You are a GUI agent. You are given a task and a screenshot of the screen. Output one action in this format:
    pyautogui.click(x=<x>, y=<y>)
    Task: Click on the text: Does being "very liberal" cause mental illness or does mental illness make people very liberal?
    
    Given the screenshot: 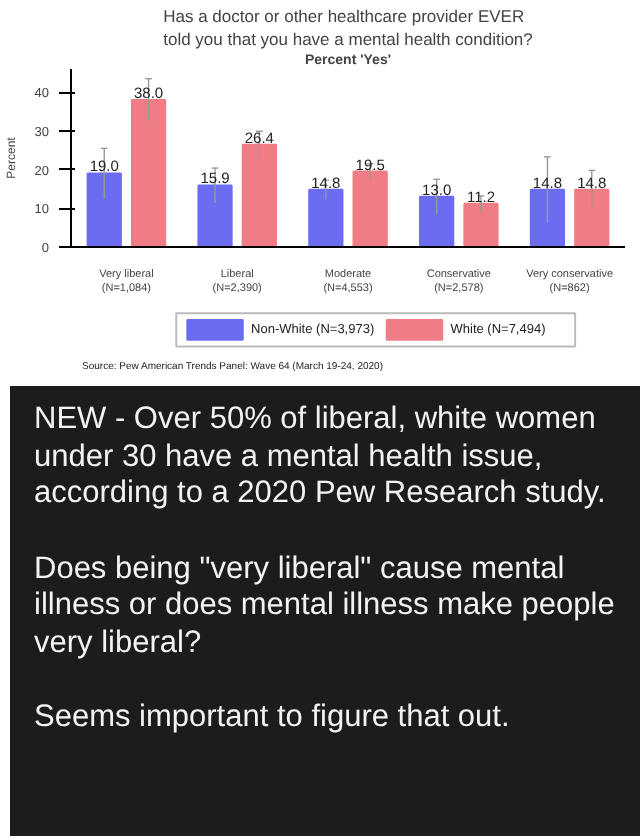 What is the action you would take?
    pyautogui.click(x=325, y=606)
    